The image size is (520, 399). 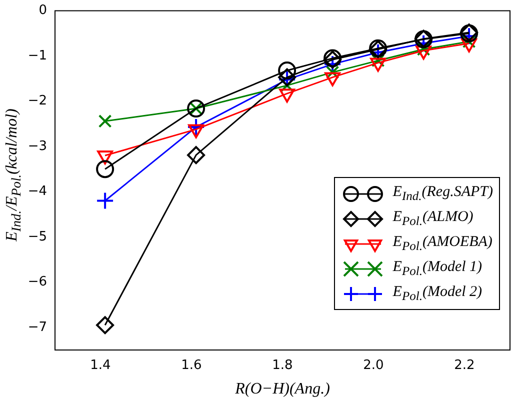 I want to click on legend-label: E$_{Ind.}$(Reg.SAPT), so click(x=442, y=194).